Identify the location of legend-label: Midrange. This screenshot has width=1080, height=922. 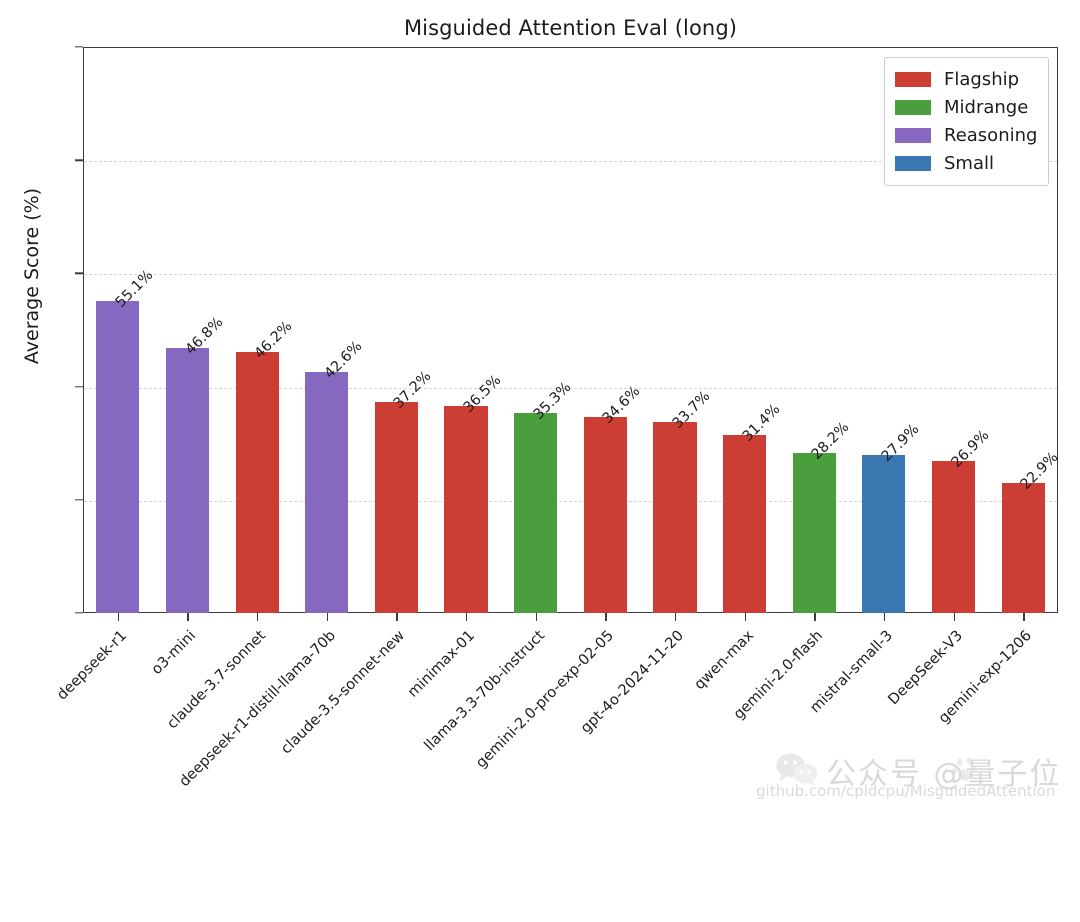
(986, 107).